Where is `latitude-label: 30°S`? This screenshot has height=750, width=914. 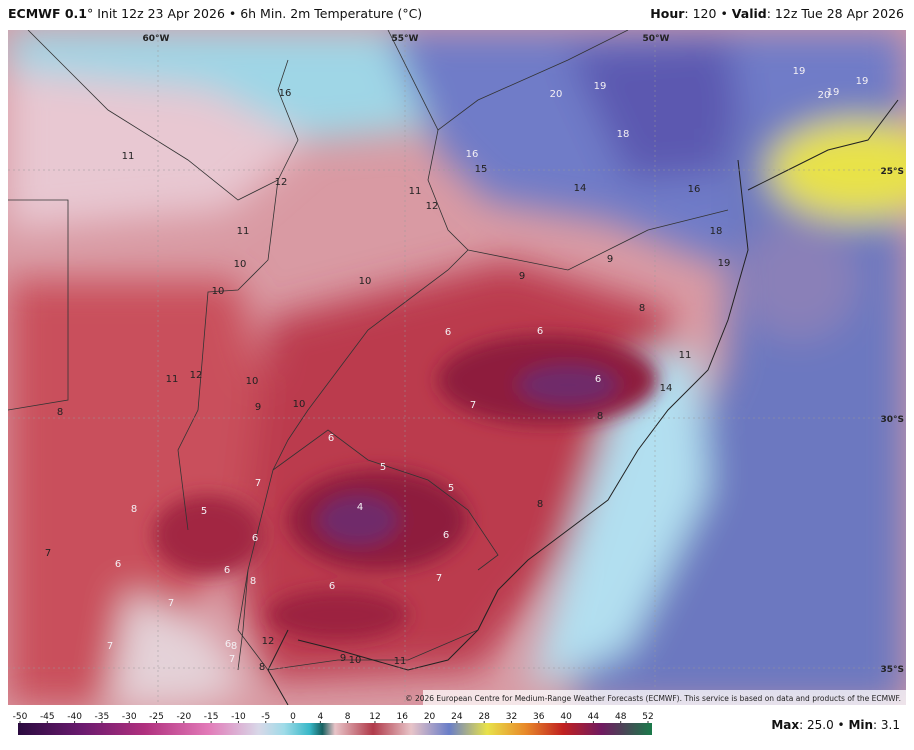 latitude-label: 30°S is located at coordinates (892, 420).